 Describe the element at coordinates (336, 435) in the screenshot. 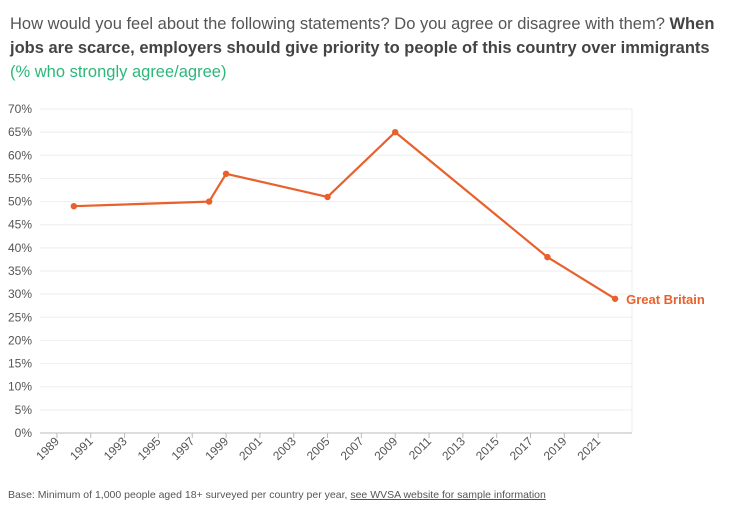

I see `axes` at that location.